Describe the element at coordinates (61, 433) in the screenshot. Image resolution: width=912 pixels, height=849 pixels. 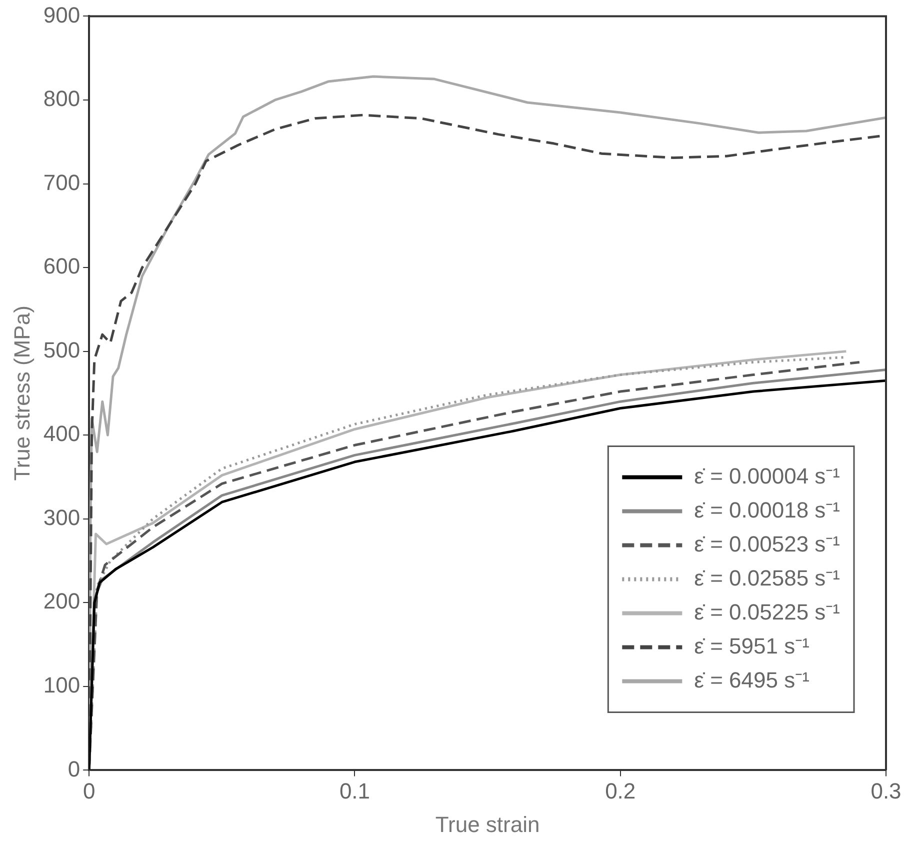
I see `y-tick-label: 400` at that location.